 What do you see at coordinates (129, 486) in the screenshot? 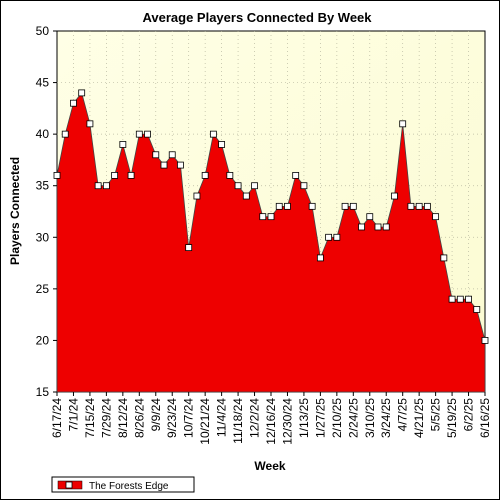
I see `legend-entry-label: The Forests Edge` at bounding box center [129, 486].